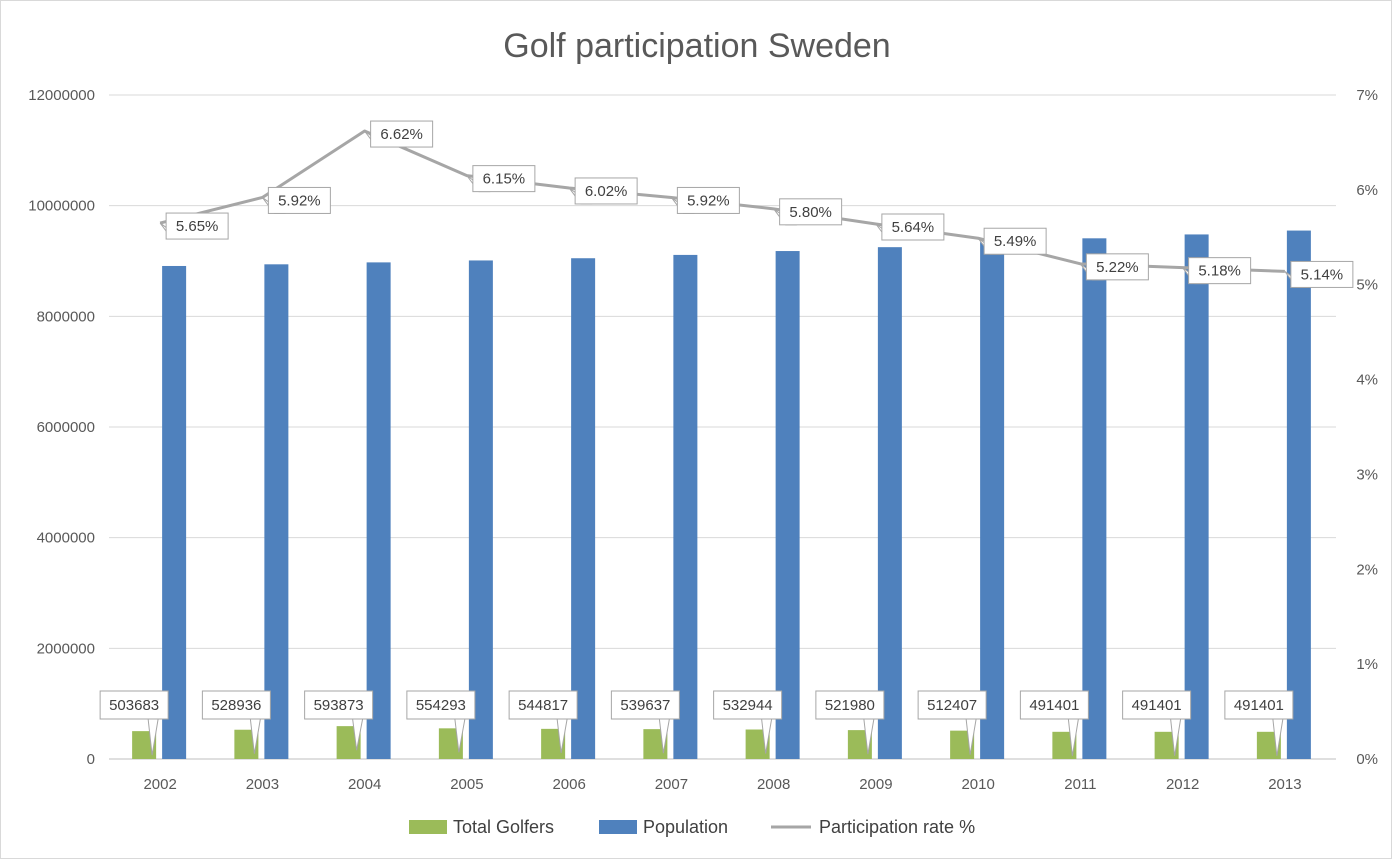 Image resolution: width=1392 pixels, height=860 pixels. Describe the element at coordinates (364, 784) in the screenshot. I see `x-tick-label: 2004` at that location.